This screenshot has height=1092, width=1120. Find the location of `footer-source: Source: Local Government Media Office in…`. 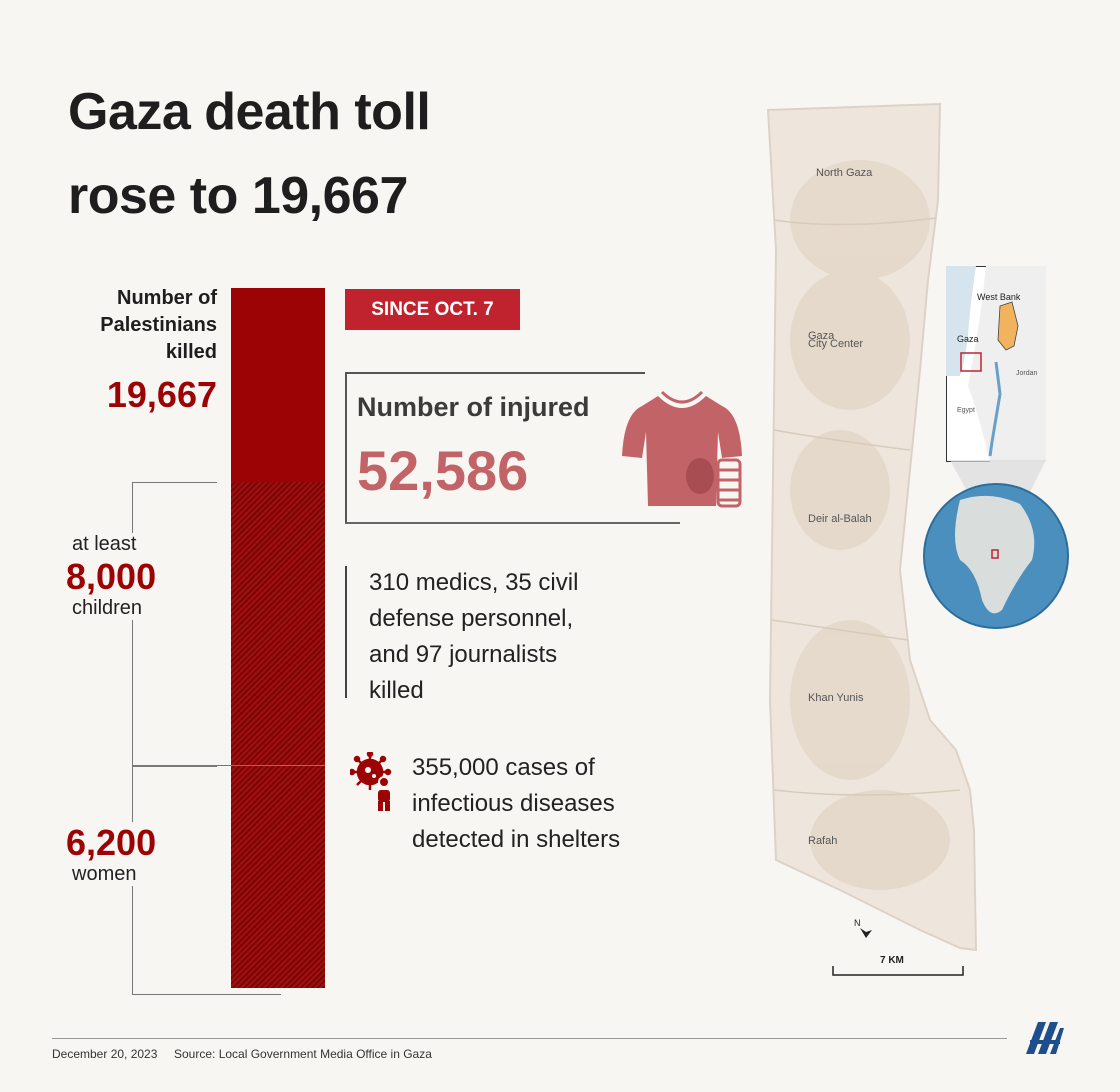

footer-source: Source: Local Government Media Office in… is located at coordinates (303, 1054).